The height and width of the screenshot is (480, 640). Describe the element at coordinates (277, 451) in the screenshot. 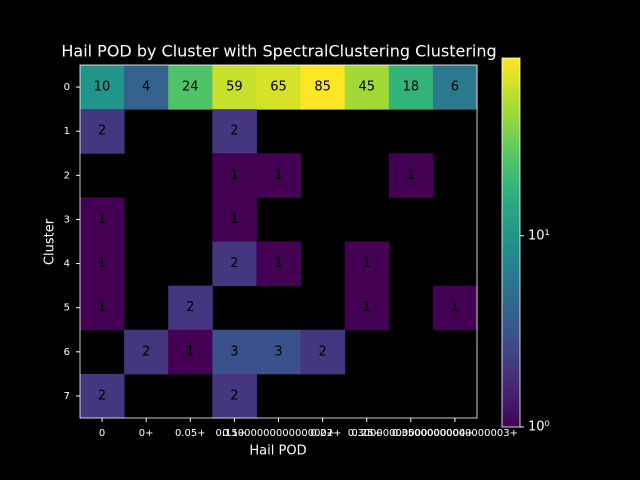

I see `x-axis-label: Hail POD` at that location.